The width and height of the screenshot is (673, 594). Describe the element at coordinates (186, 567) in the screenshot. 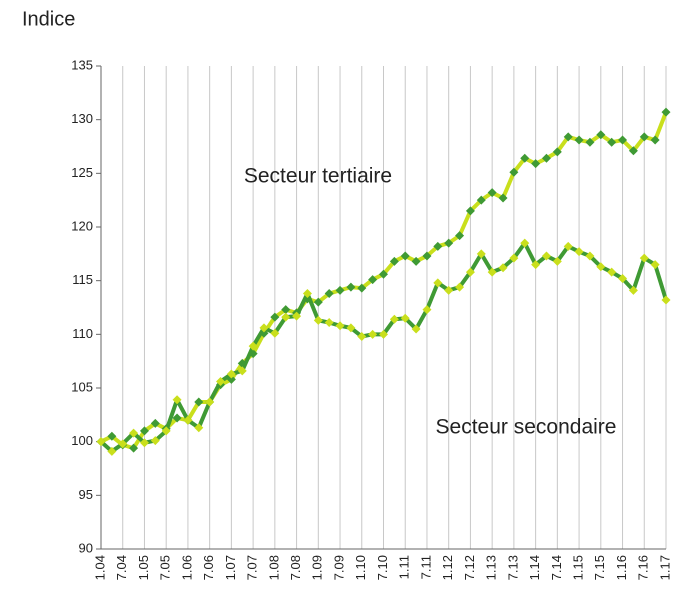

I see `x-tick-label: 1.06` at that location.